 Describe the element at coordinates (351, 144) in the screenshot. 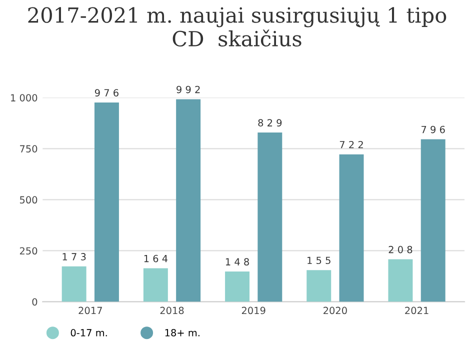

I see `data-label: 7 2 2` at that location.